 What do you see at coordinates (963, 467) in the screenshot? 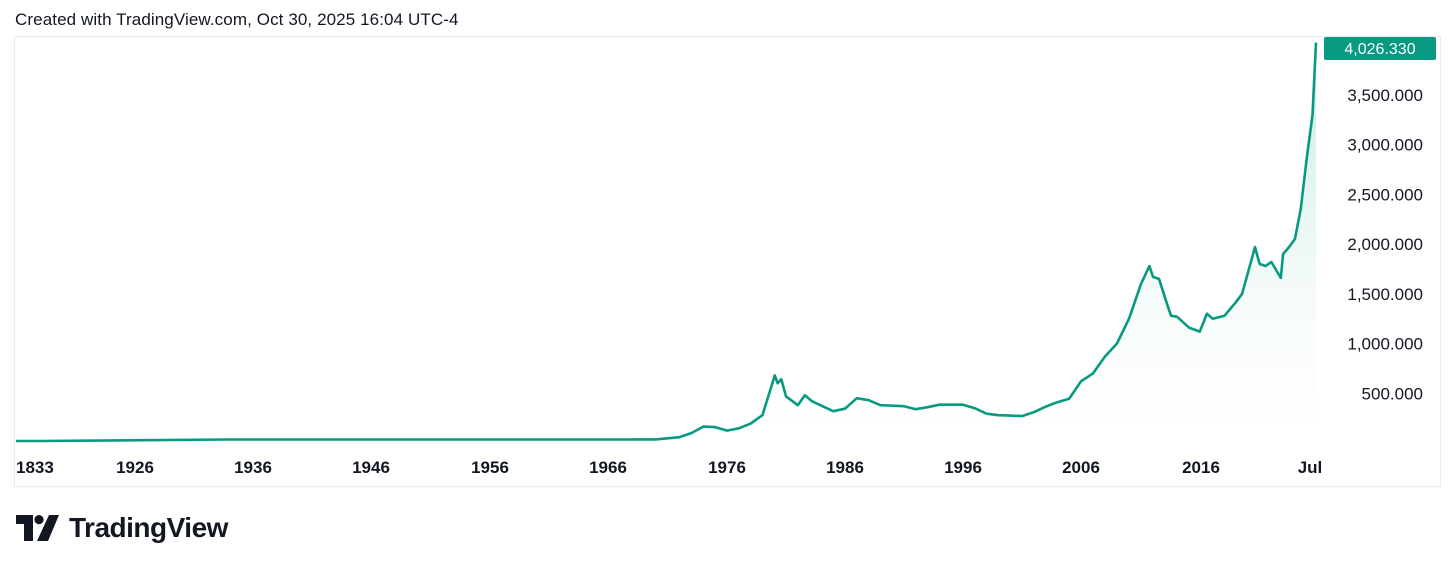
I see `x-tick-label: 1996` at bounding box center [963, 467].